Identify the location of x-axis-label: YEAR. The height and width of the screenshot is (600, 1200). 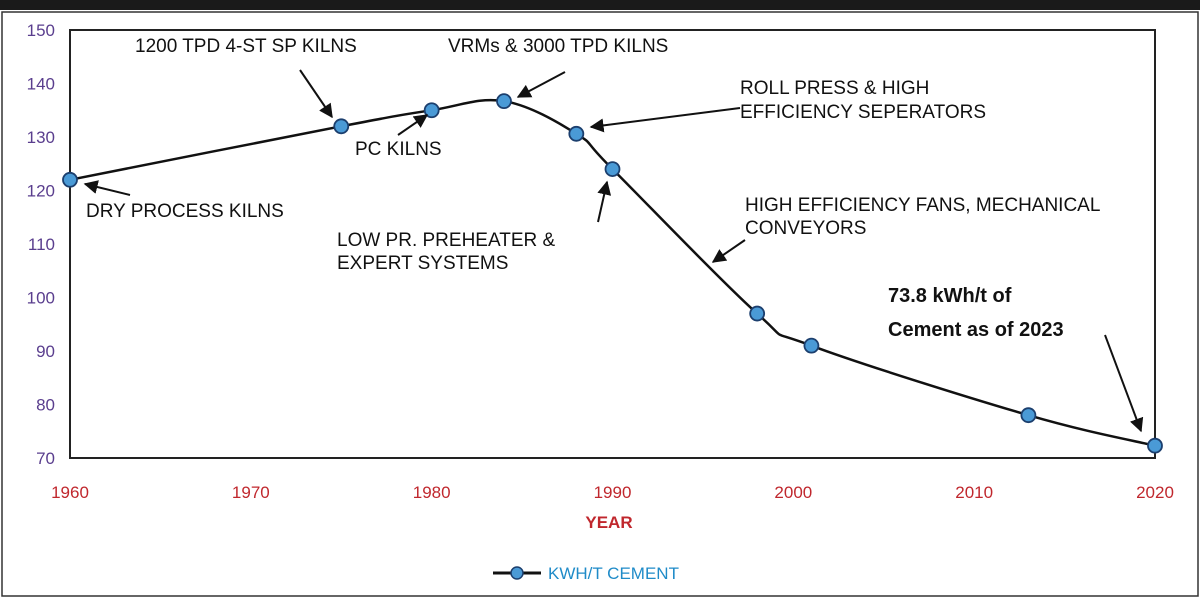
(608, 522).